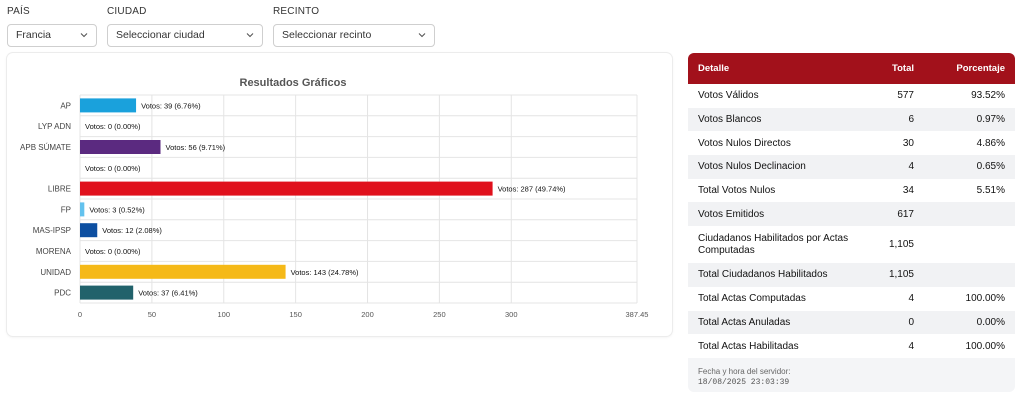  What do you see at coordinates (990, 120) in the screenshot?
I see `row-pct: 0.97%` at bounding box center [990, 120].